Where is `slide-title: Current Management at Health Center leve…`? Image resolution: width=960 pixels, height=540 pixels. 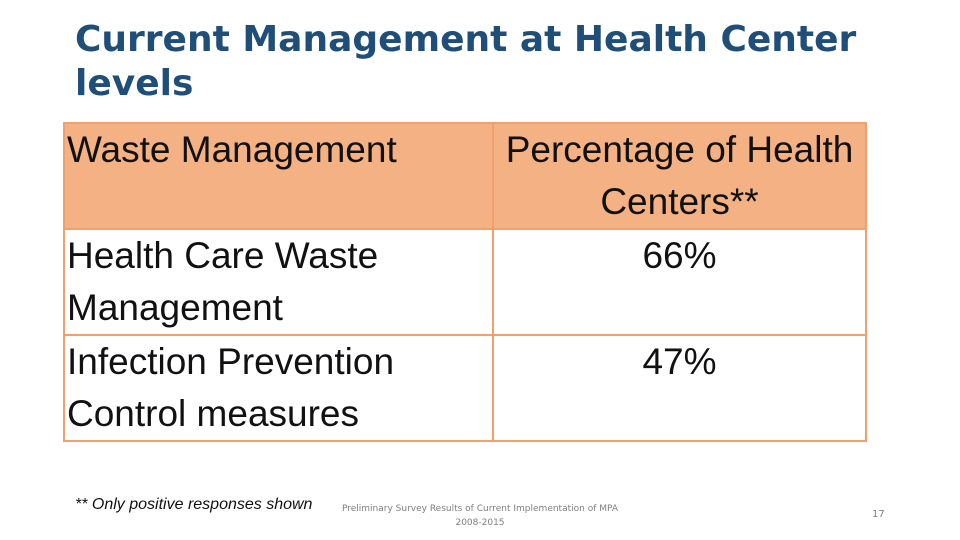 slide-title: Current Management at Health Center leve… is located at coordinates (466, 61).